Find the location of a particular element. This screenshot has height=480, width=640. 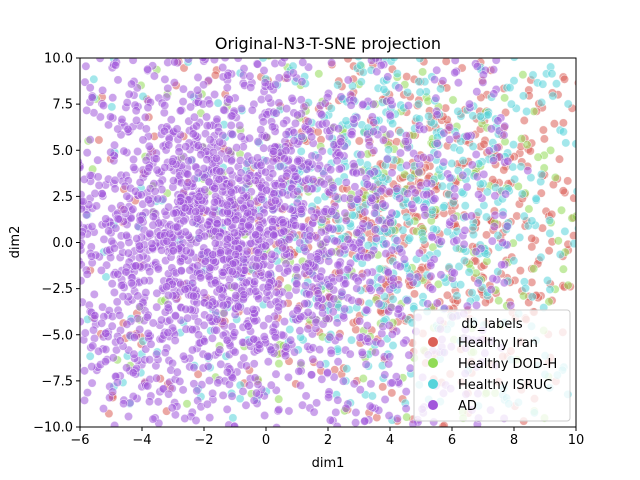

y-tick-label: 5.0 is located at coordinates (62, 151).